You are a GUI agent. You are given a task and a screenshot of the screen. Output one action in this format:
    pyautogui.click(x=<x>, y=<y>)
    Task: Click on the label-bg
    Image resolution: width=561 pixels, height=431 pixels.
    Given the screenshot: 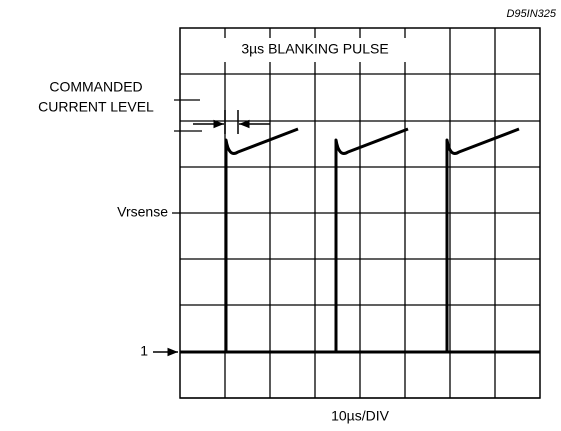 What is the action you would take?
    pyautogui.click(x=315, y=50)
    